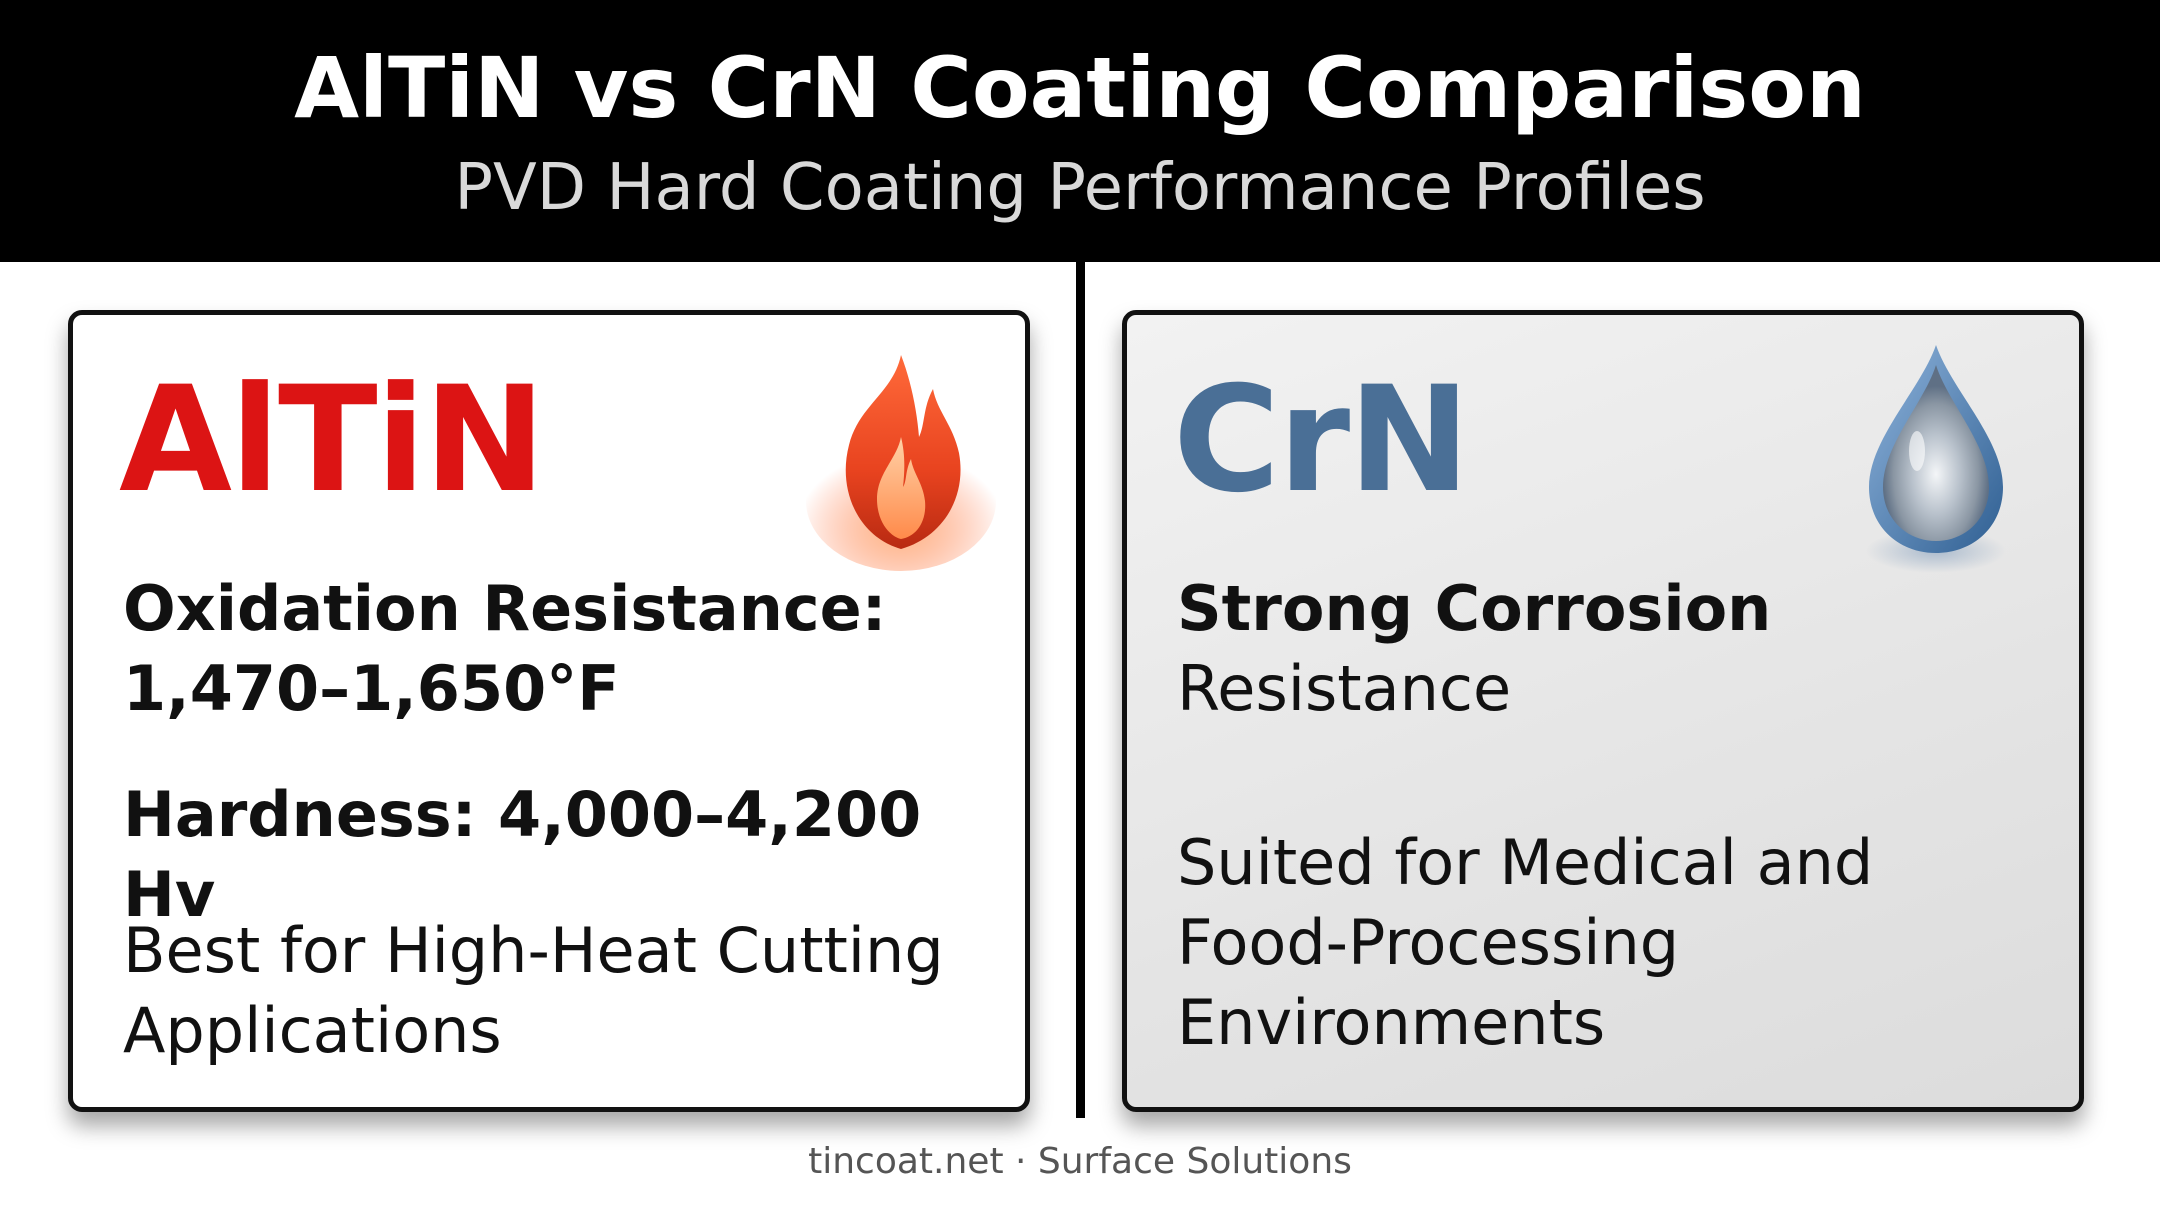 The width and height of the screenshot is (2160, 1206). What do you see at coordinates (1344, 688) in the screenshot?
I see `corrosion-rest: Resistance` at bounding box center [1344, 688].